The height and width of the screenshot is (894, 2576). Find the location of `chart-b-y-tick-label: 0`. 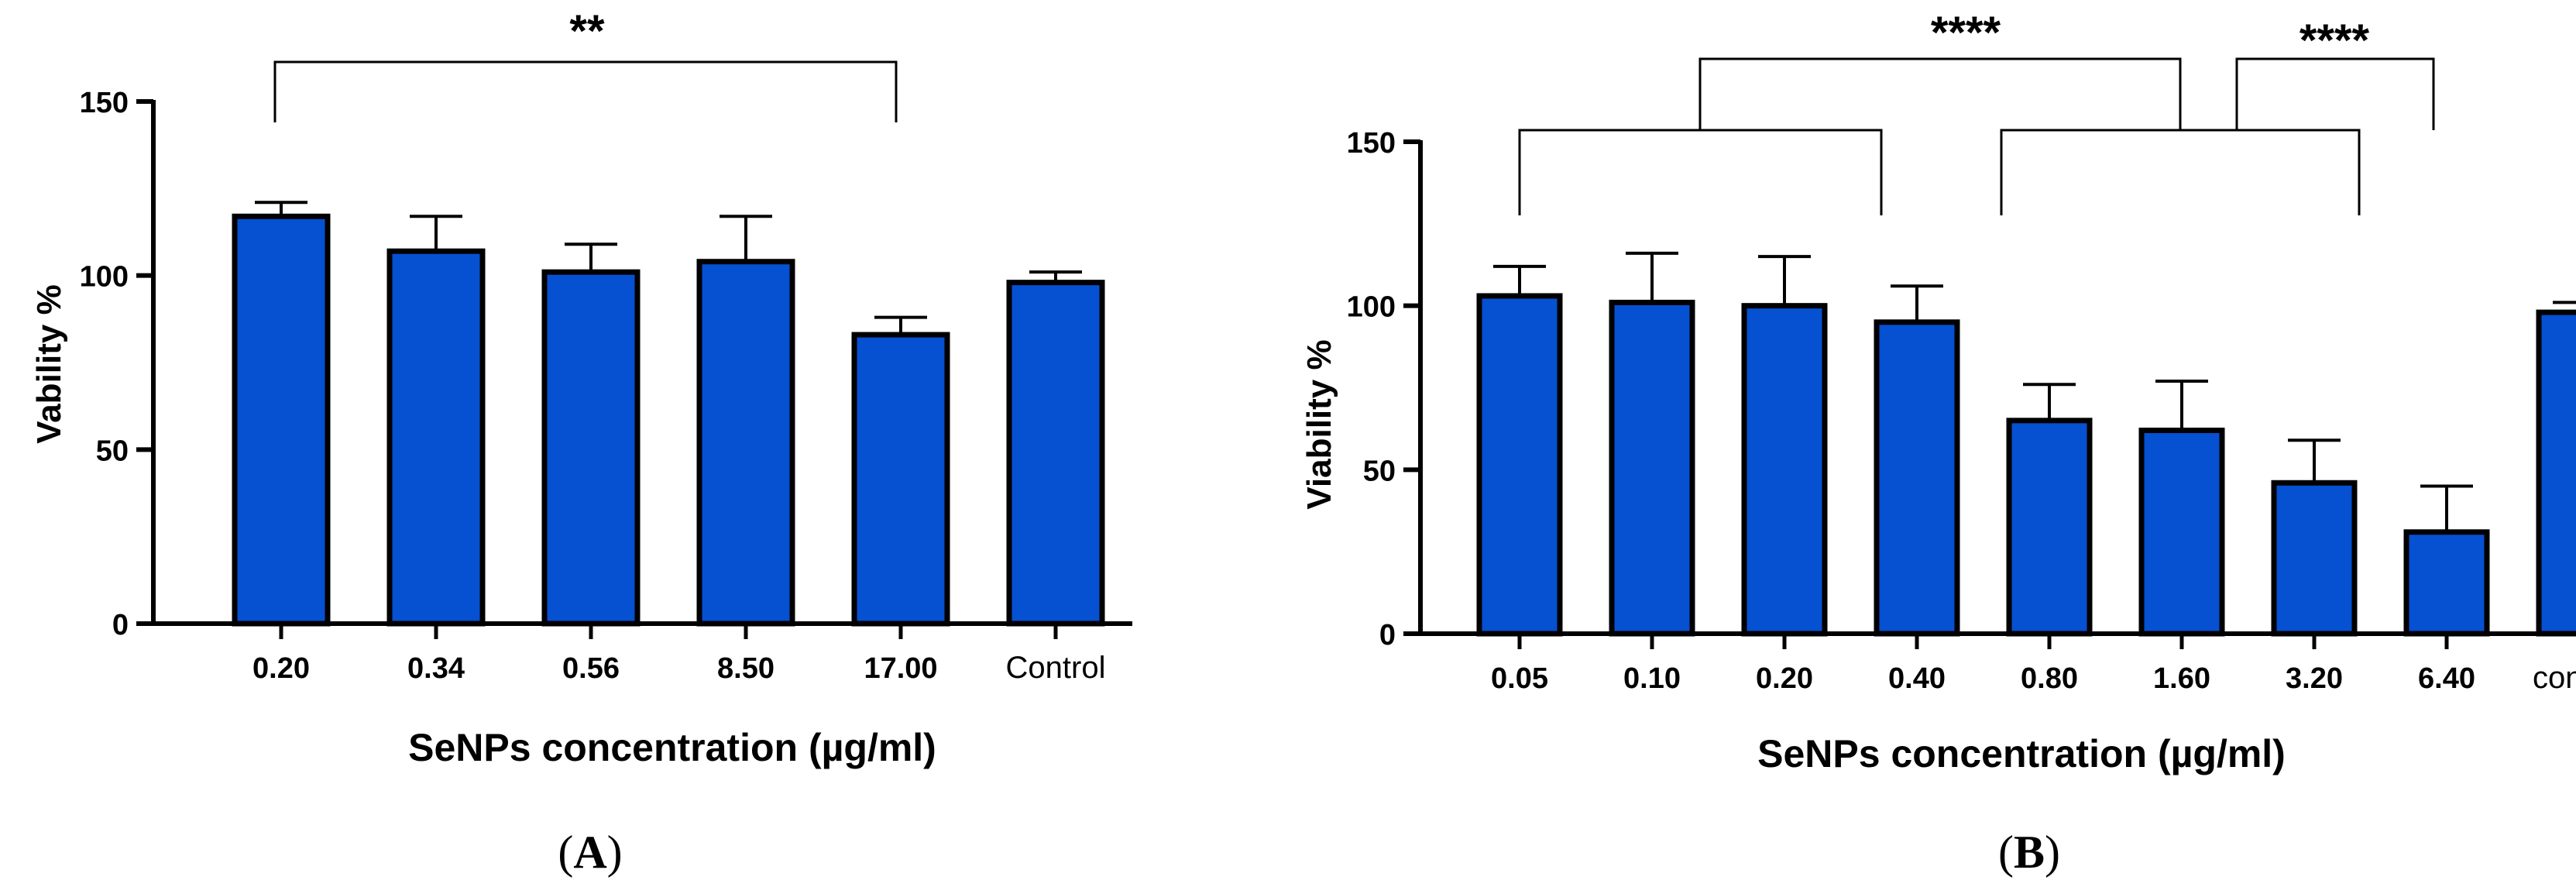

chart-b-y-tick-label: 0 is located at coordinates (1387, 635).